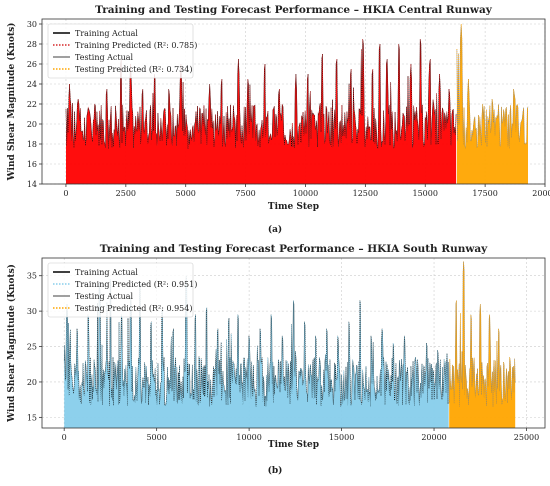  I want to click on y-tick-label: 22, so click(32, 104).